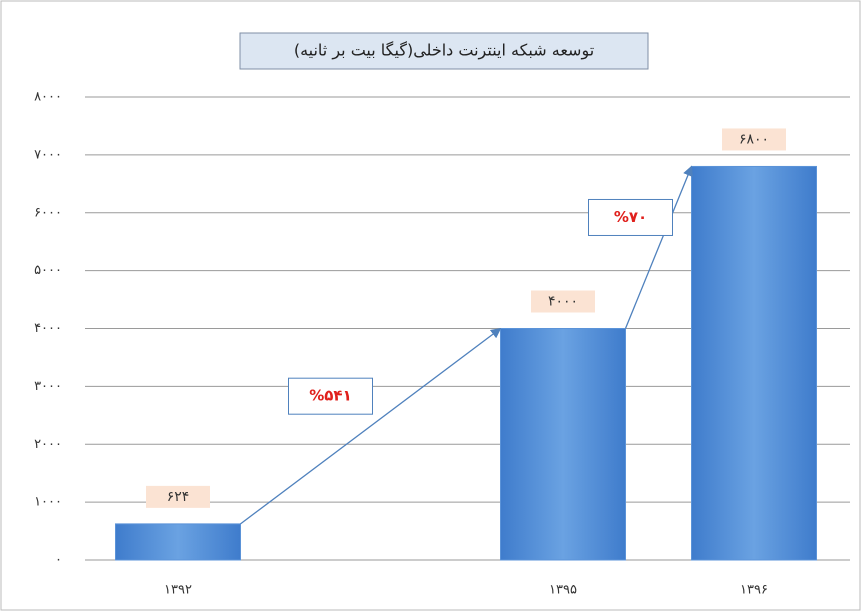 This screenshot has width=861, height=611. Describe the element at coordinates (48, 97) in the screenshot. I see `y-tick-label: ۸۰۰۰` at that location.